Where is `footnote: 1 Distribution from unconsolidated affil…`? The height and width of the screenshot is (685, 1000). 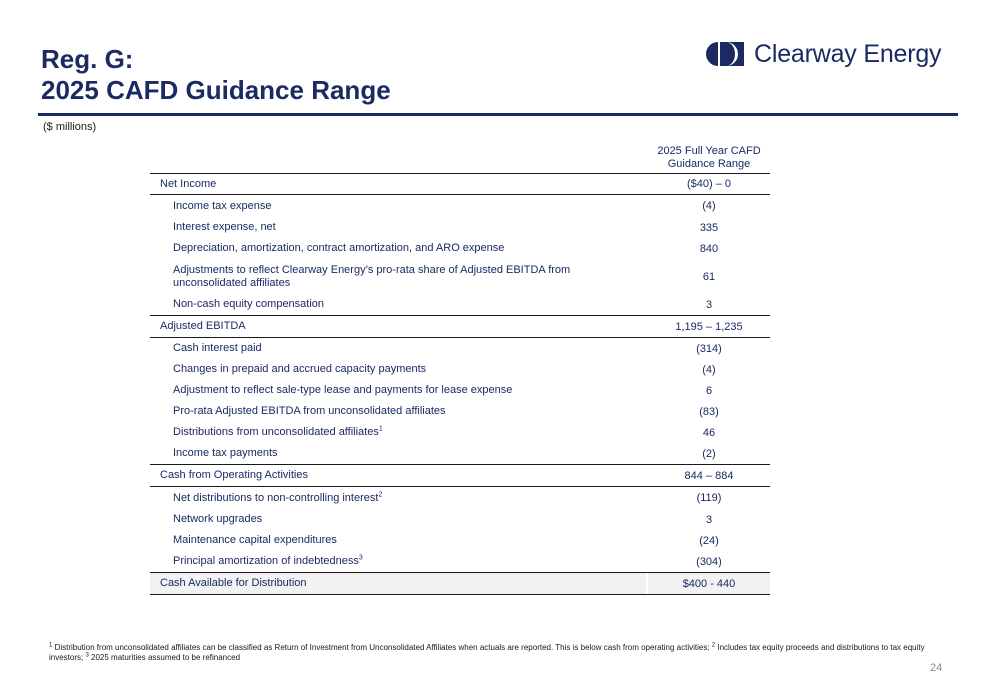
footnote: 1 Distribution from unconsolidated affil… is located at coordinates (499, 652).